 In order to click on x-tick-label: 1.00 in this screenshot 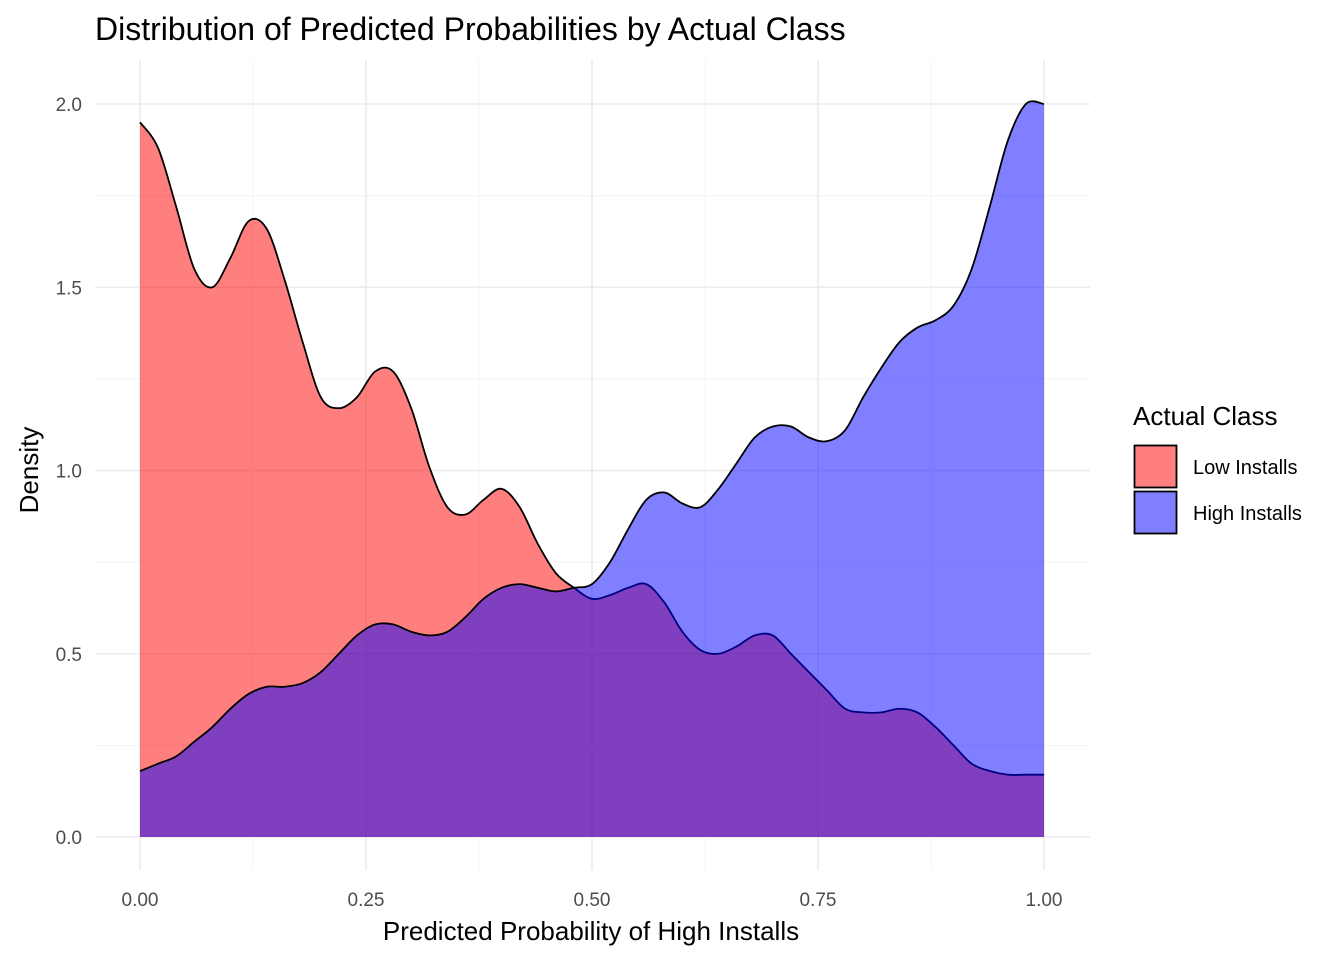, I will do `click(1044, 900)`.